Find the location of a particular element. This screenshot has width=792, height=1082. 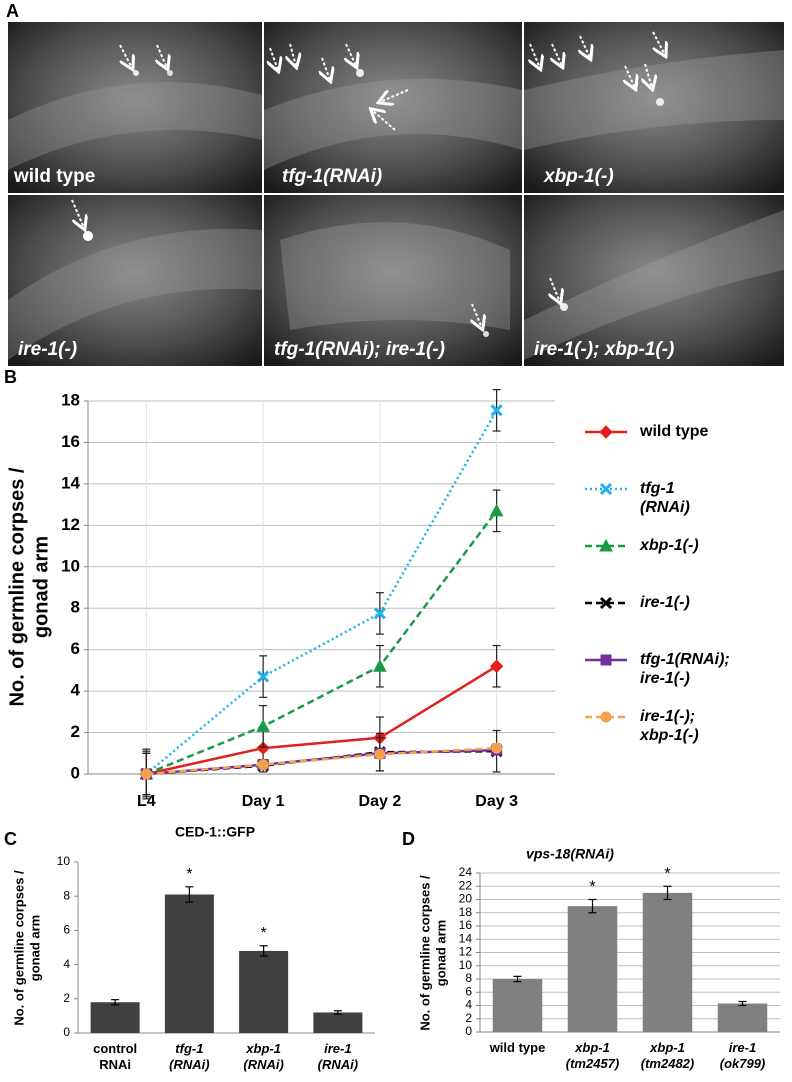

x-tick-label: Day 3 is located at coordinates (496, 801).